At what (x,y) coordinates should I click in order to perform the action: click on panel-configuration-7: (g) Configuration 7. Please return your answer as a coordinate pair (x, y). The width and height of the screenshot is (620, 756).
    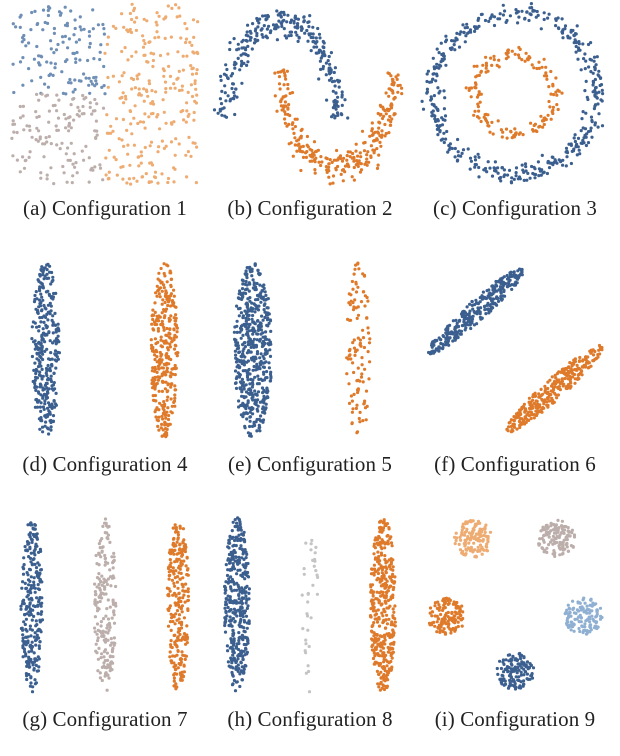
    Looking at the image, I should click on (105, 633).